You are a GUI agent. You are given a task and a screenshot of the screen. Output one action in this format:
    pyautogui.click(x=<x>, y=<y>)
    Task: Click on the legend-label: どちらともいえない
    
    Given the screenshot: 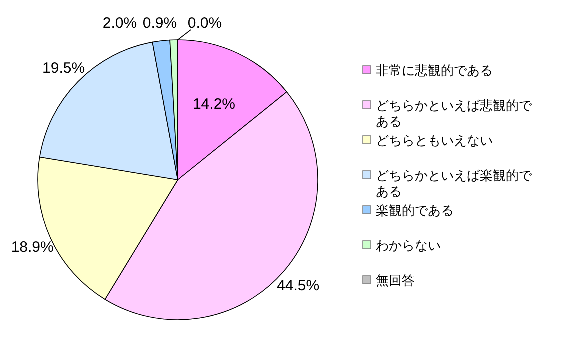 What is the action you would take?
    pyautogui.click(x=434, y=140)
    